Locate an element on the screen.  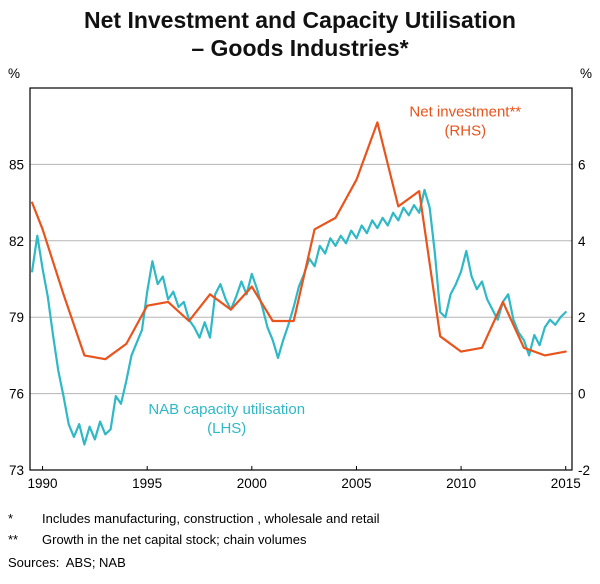
footnote-2-marker: ** is located at coordinates (13, 540).